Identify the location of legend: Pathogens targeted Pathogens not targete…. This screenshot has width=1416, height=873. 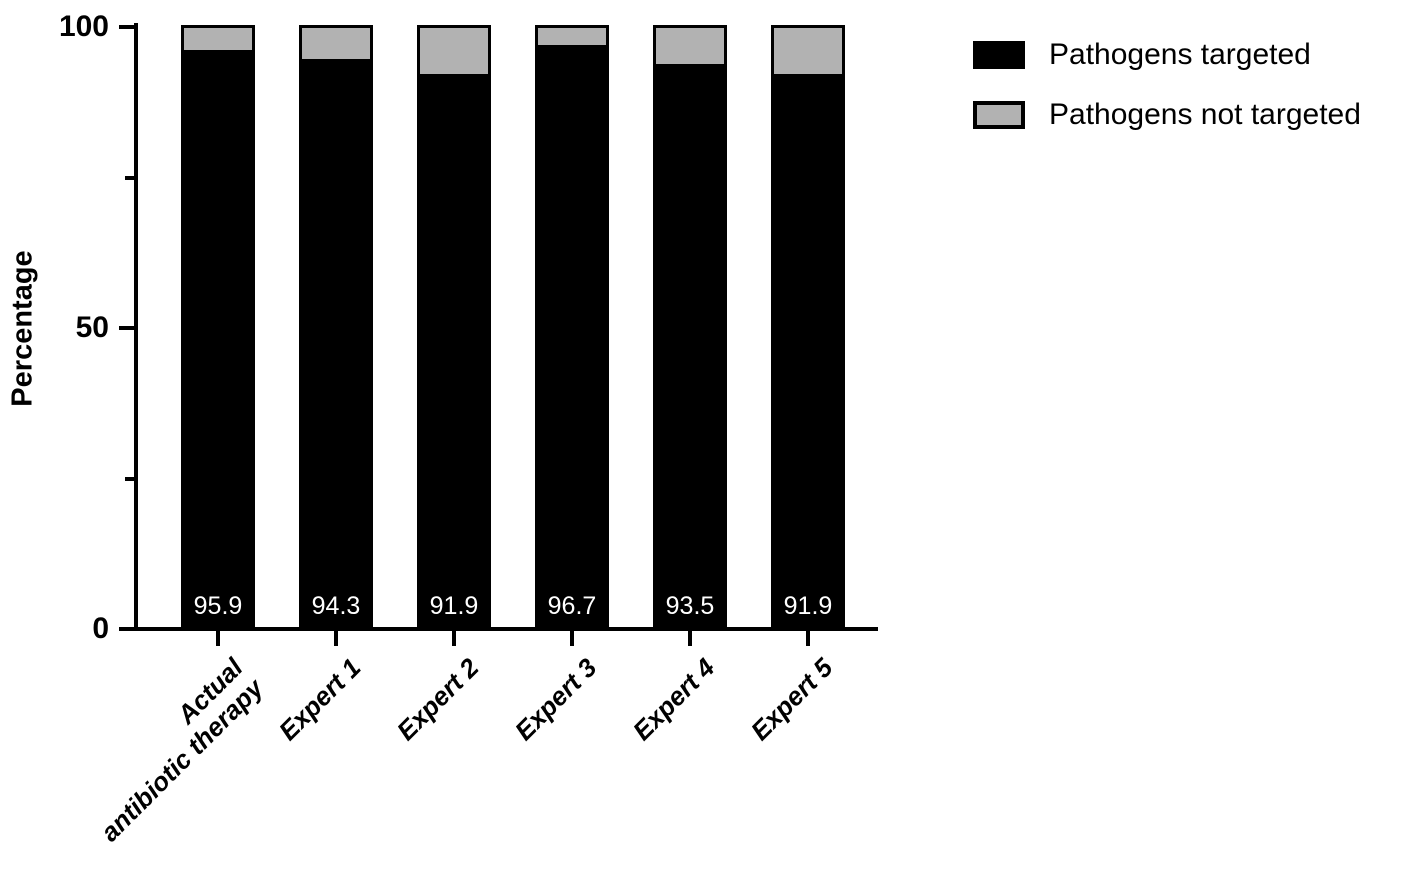
(1167, 98).